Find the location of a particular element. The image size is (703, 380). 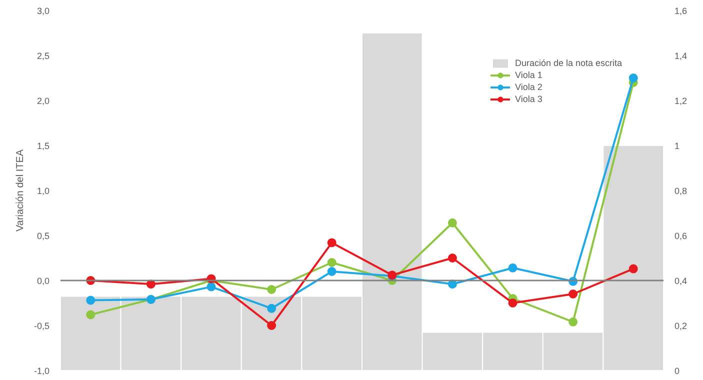

y2-tick-label: 0,4 is located at coordinates (681, 281).